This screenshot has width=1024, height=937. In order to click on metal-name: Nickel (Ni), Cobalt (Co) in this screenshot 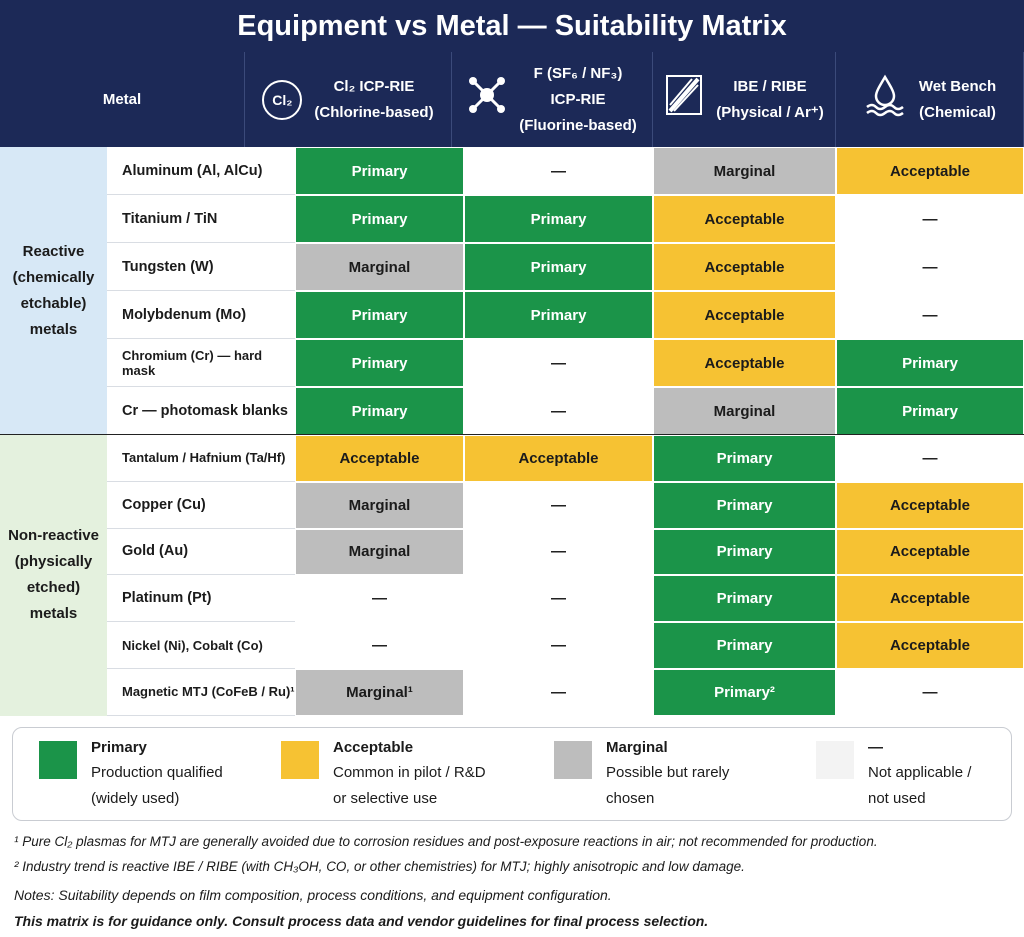, I will do `click(201, 645)`.